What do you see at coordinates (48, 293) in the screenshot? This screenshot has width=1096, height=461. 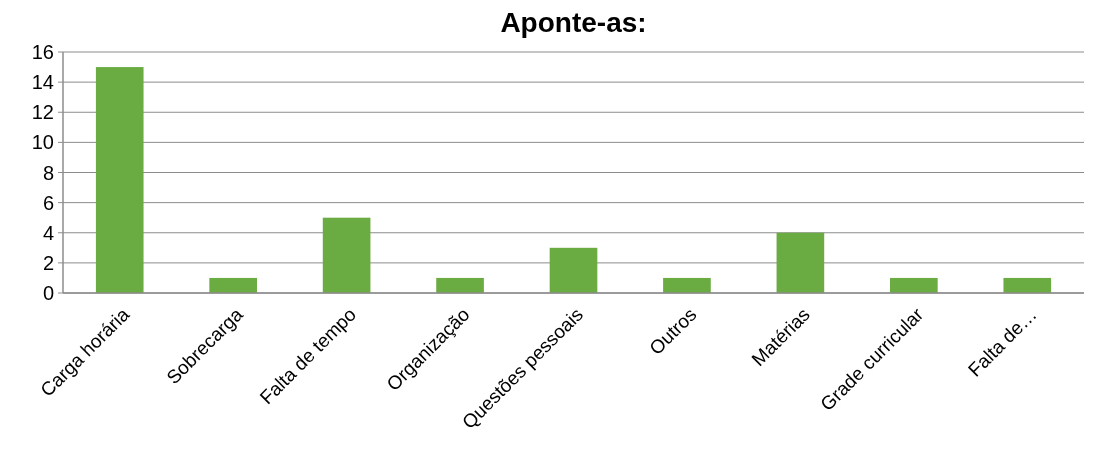 I see `y-tick-label: 0` at bounding box center [48, 293].